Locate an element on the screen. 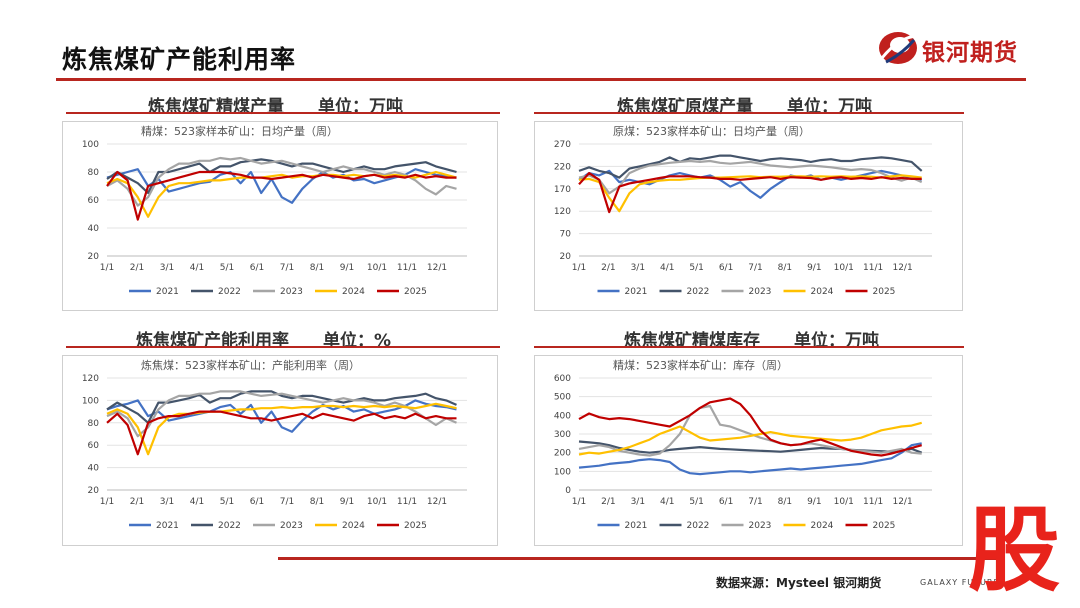 The image size is (1080, 608). series-line-2022 is located at coordinates (750, 166).